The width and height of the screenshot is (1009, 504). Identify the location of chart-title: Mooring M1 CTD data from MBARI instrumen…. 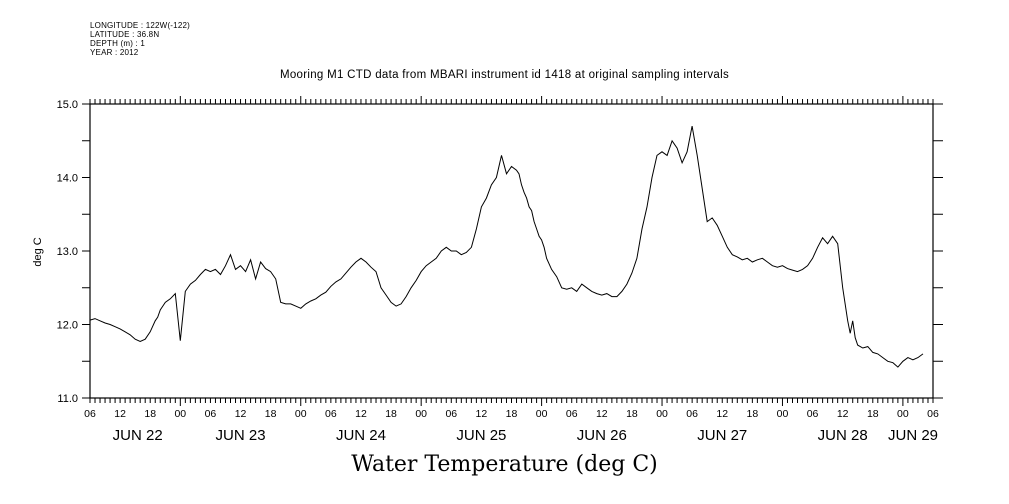
(504, 75).